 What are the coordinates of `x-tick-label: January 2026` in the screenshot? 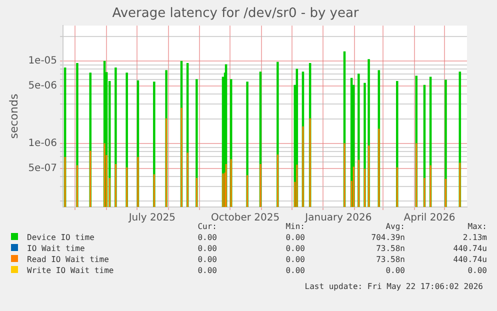 It's located at (338, 218).